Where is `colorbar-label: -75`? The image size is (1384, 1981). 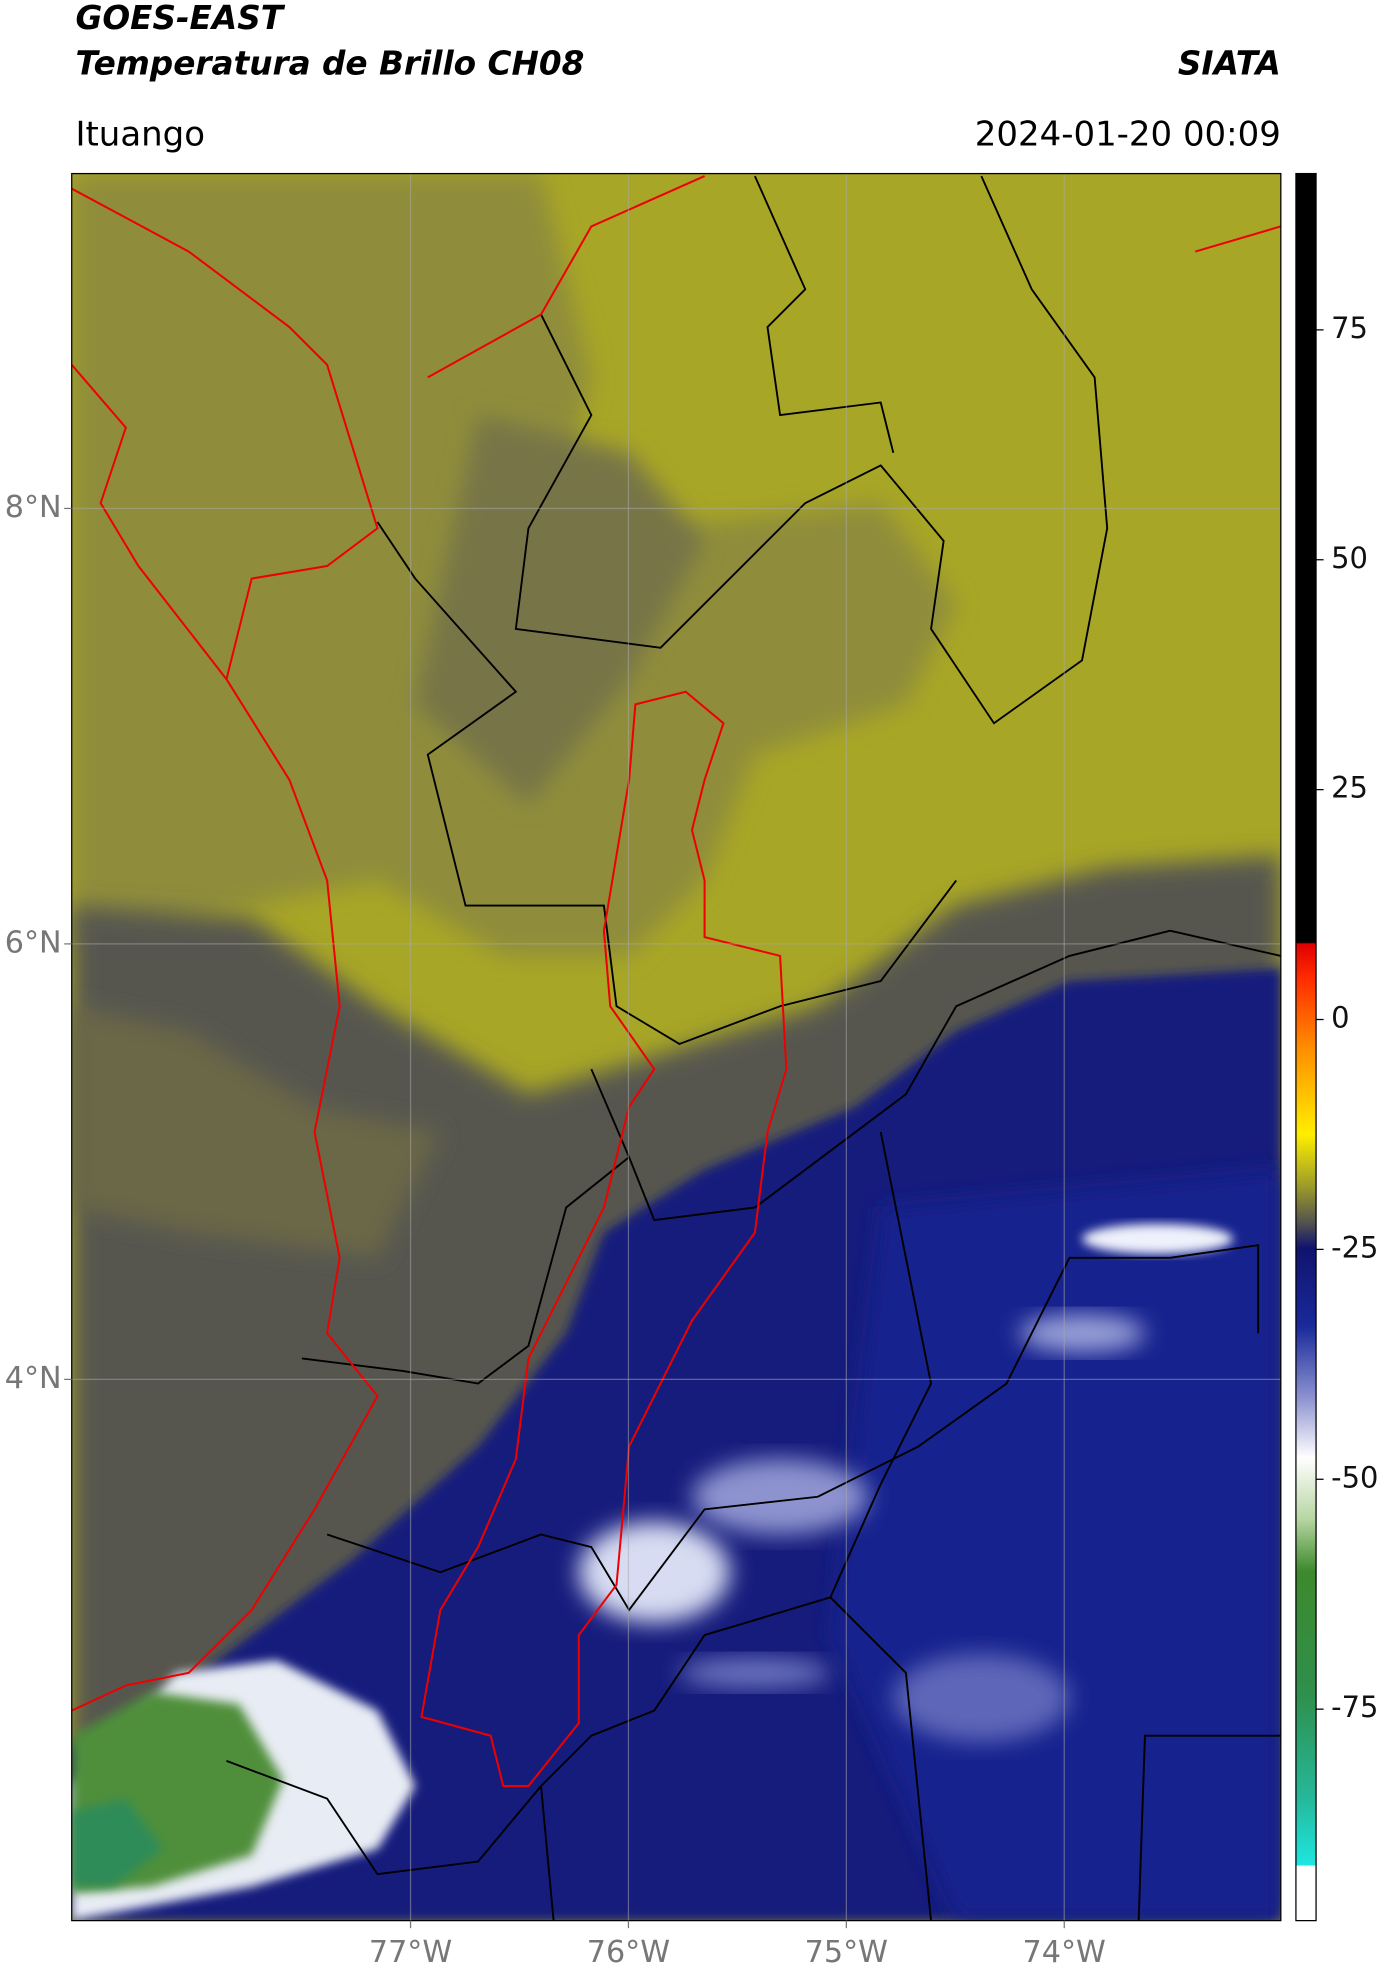 colorbar-label: -75 is located at coordinates (1354, 1707).